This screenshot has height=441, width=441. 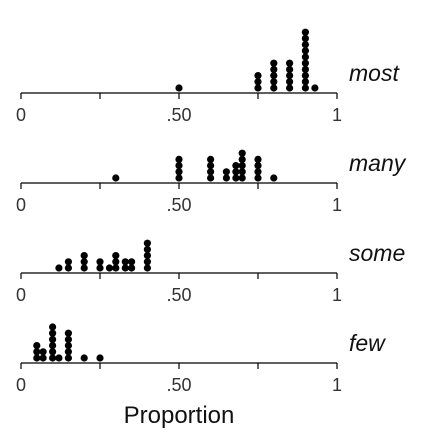 What do you see at coordinates (377, 253) in the screenshot?
I see `panel-label: some` at bounding box center [377, 253].